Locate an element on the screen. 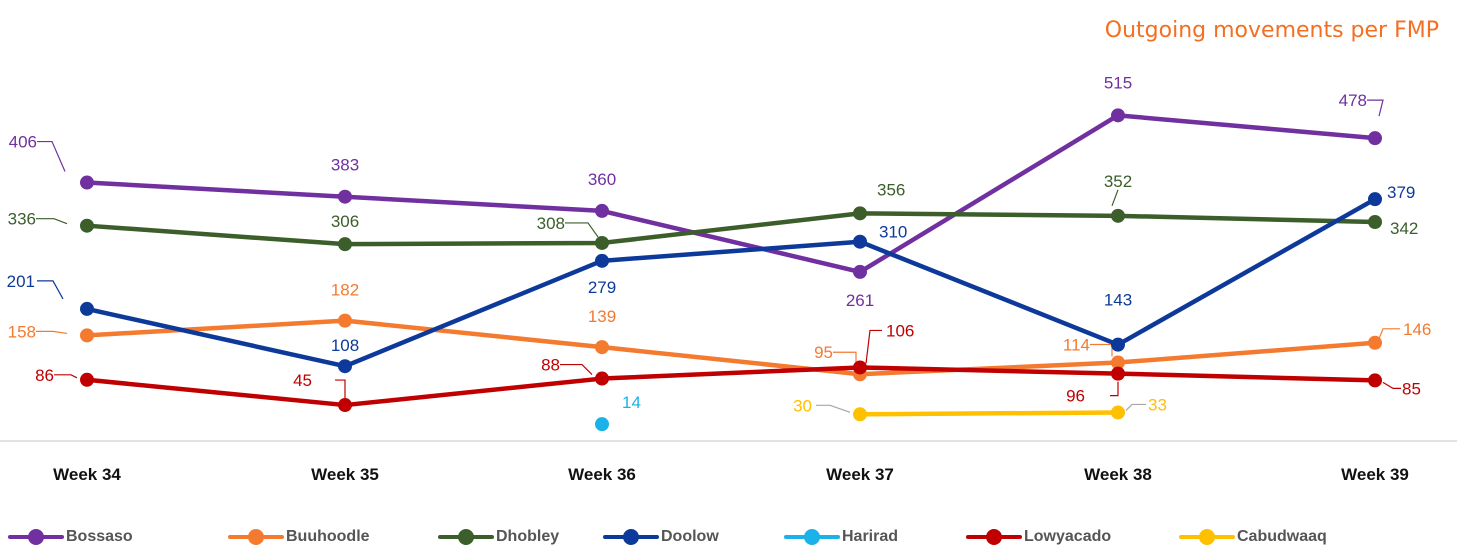 Image resolution: width=1457 pixels, height=555 pixels. leader-line-doolow is located at coordinates (50, 290).